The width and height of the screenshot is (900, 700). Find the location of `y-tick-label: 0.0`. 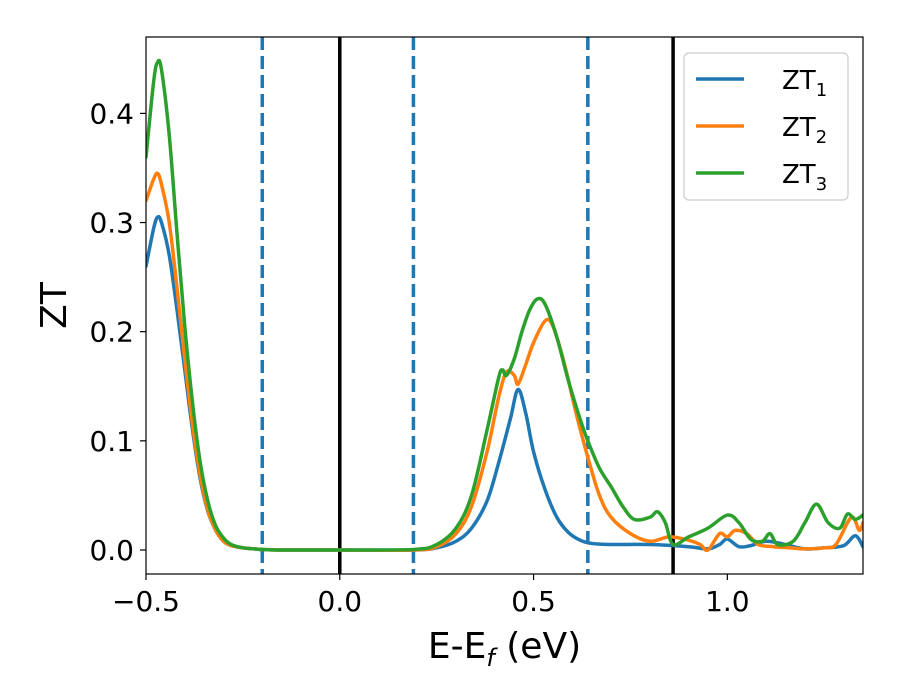

y-tick-label: 0.0 is located at coordinates (111, 550).